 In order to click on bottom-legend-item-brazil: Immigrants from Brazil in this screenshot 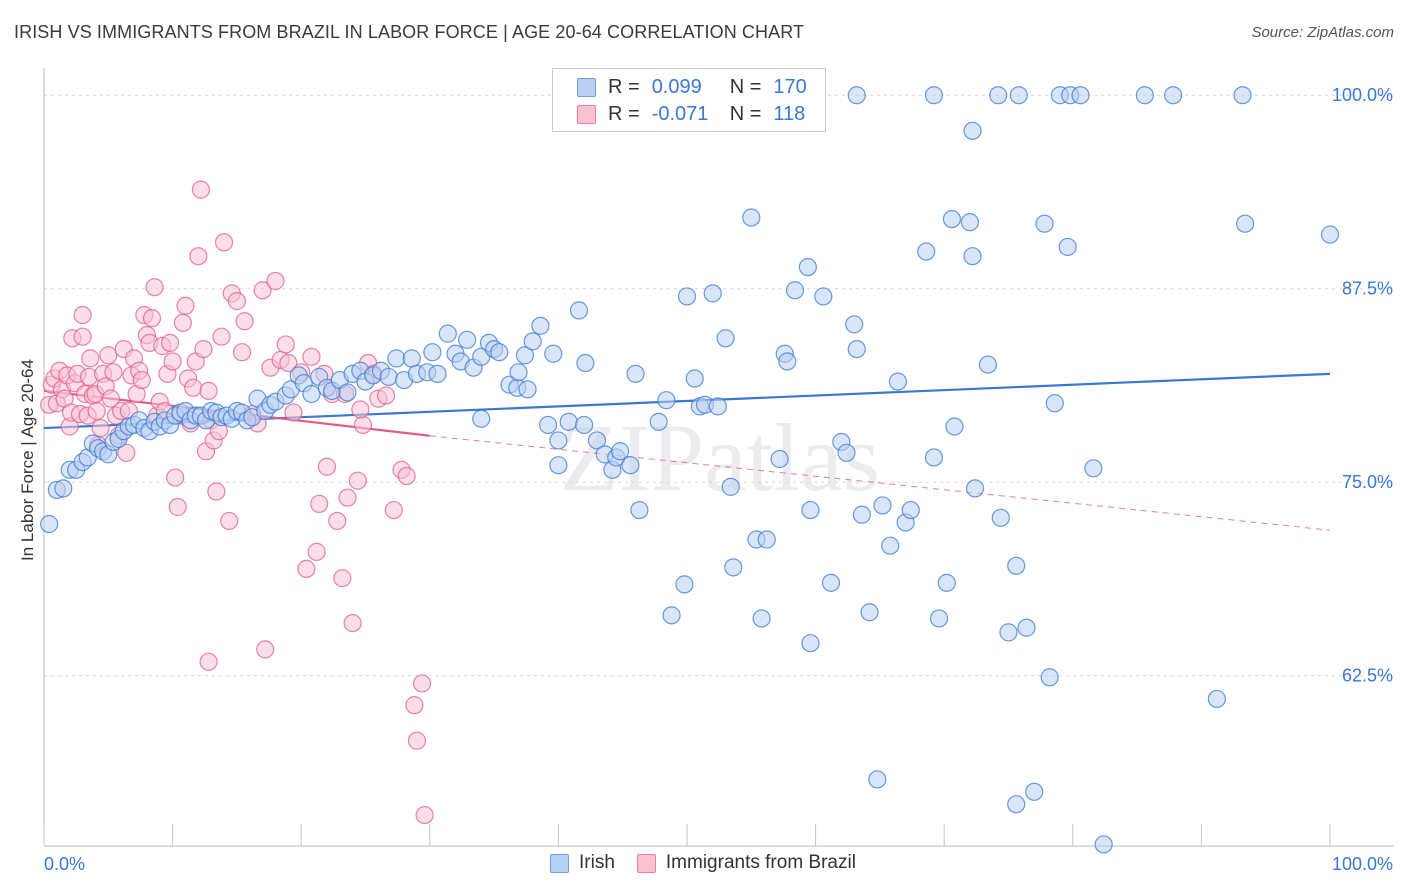, I will do `click(746, 863)`.